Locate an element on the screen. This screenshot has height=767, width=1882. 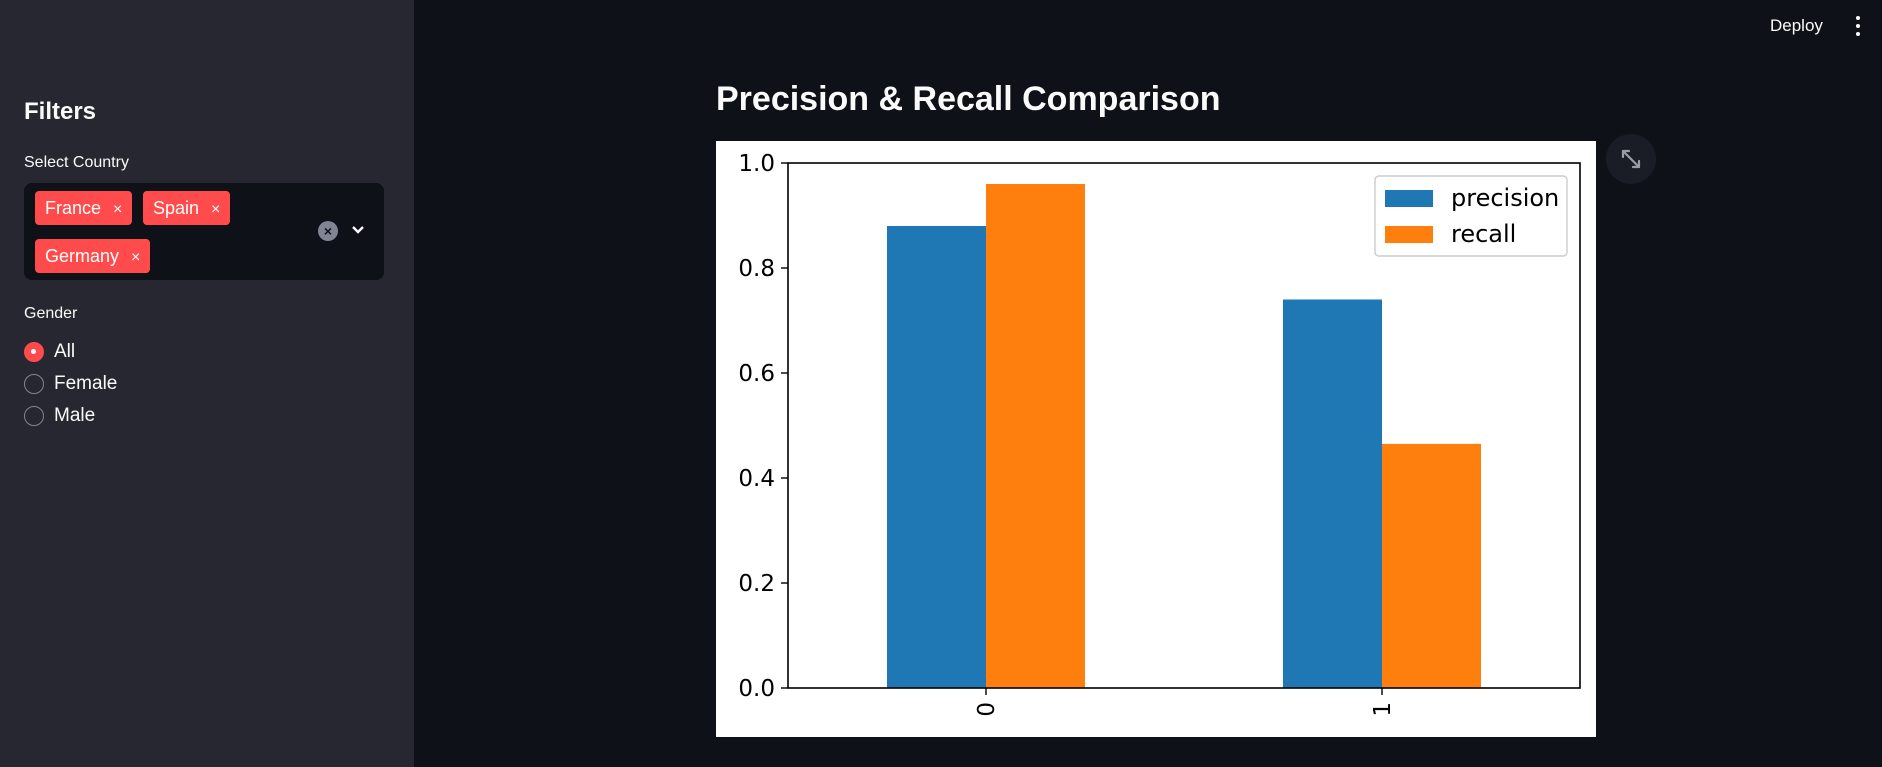
tag-label: Spain is located at coordinates (176, 208).